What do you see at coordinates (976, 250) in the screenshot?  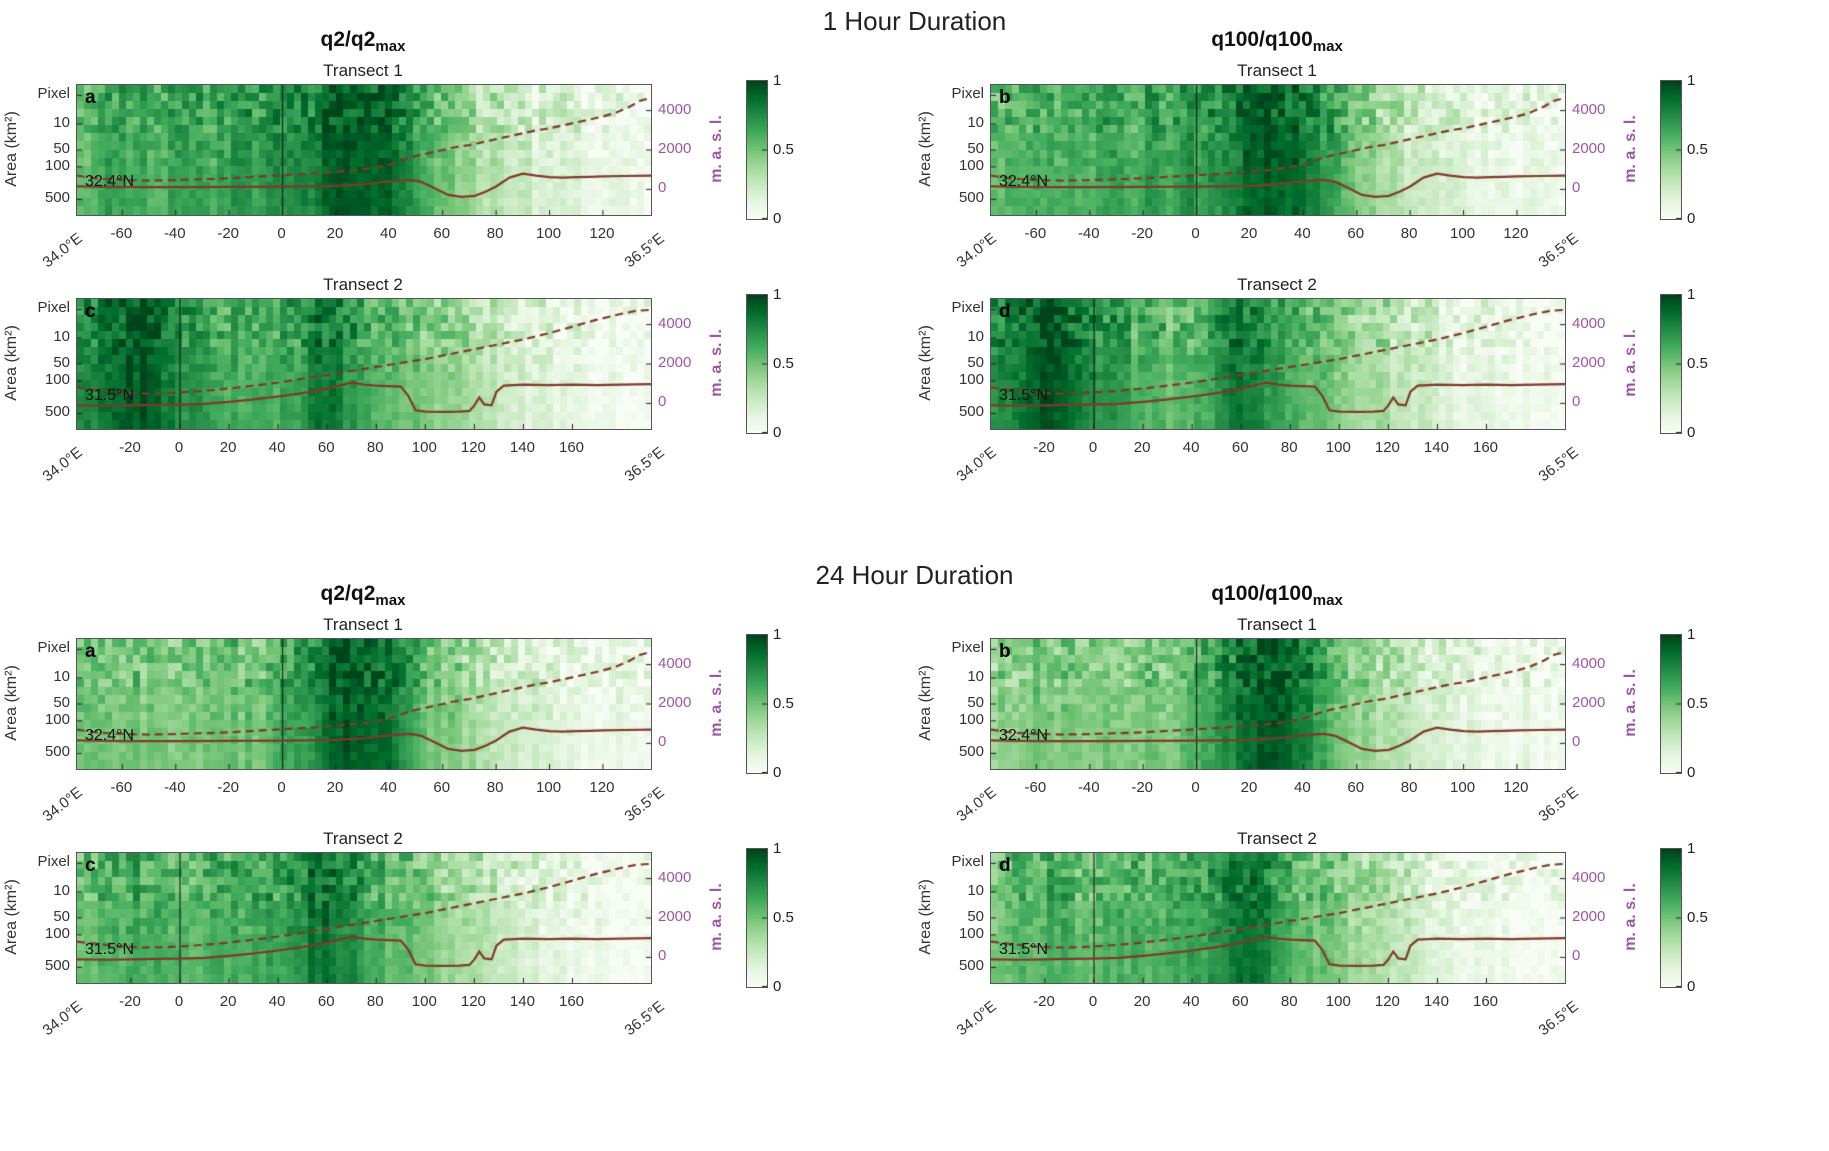 I see `x-axis-start-label: 34.0°E` at bounding box center [976, 250].